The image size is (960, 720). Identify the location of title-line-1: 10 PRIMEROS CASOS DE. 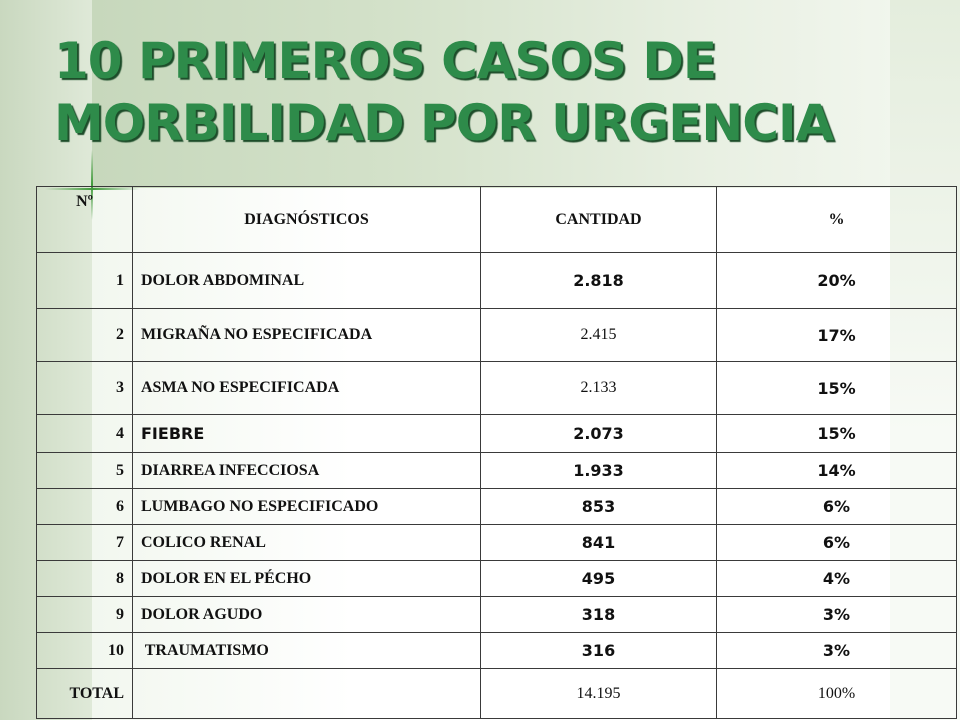
(385, 61).